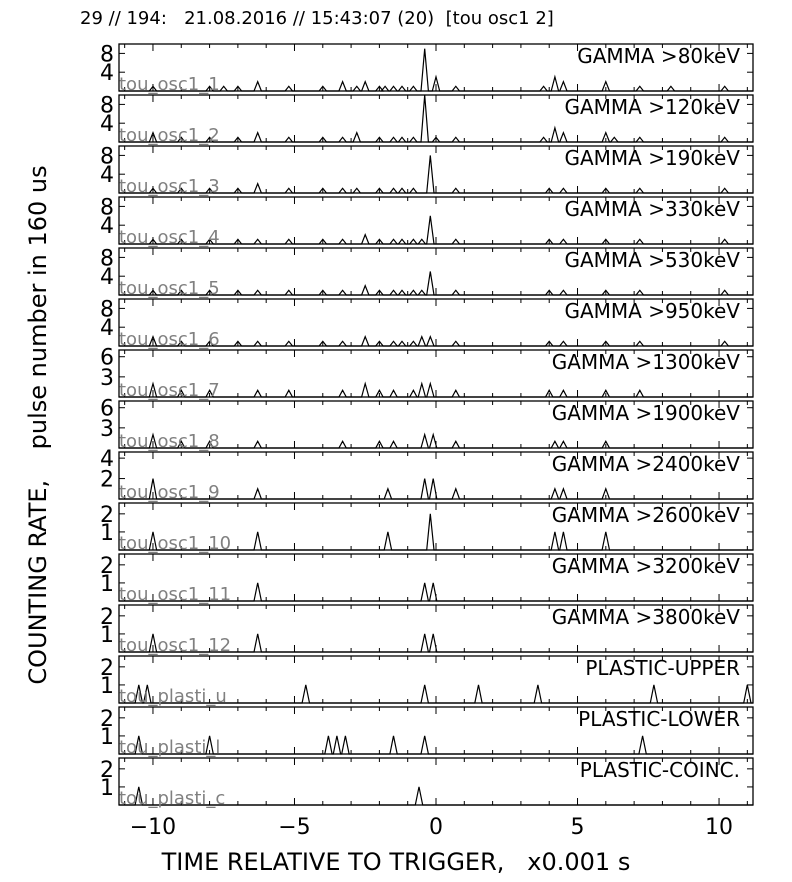 The width and height of the screenshot is (792, 882). Describe the element at coordinates (175, 594) in the screenshot. I see `channel-label-tou_osc1_11: tou_osc1_11` at that location.